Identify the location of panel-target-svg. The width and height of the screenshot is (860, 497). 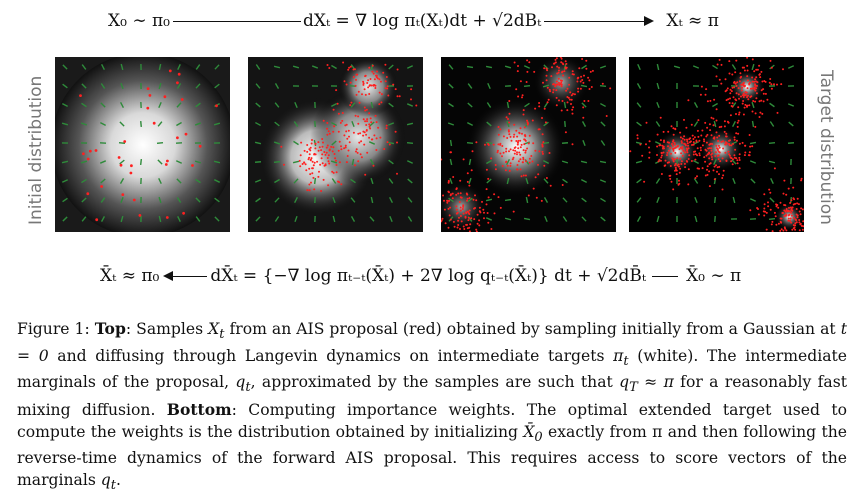
(716, 144).